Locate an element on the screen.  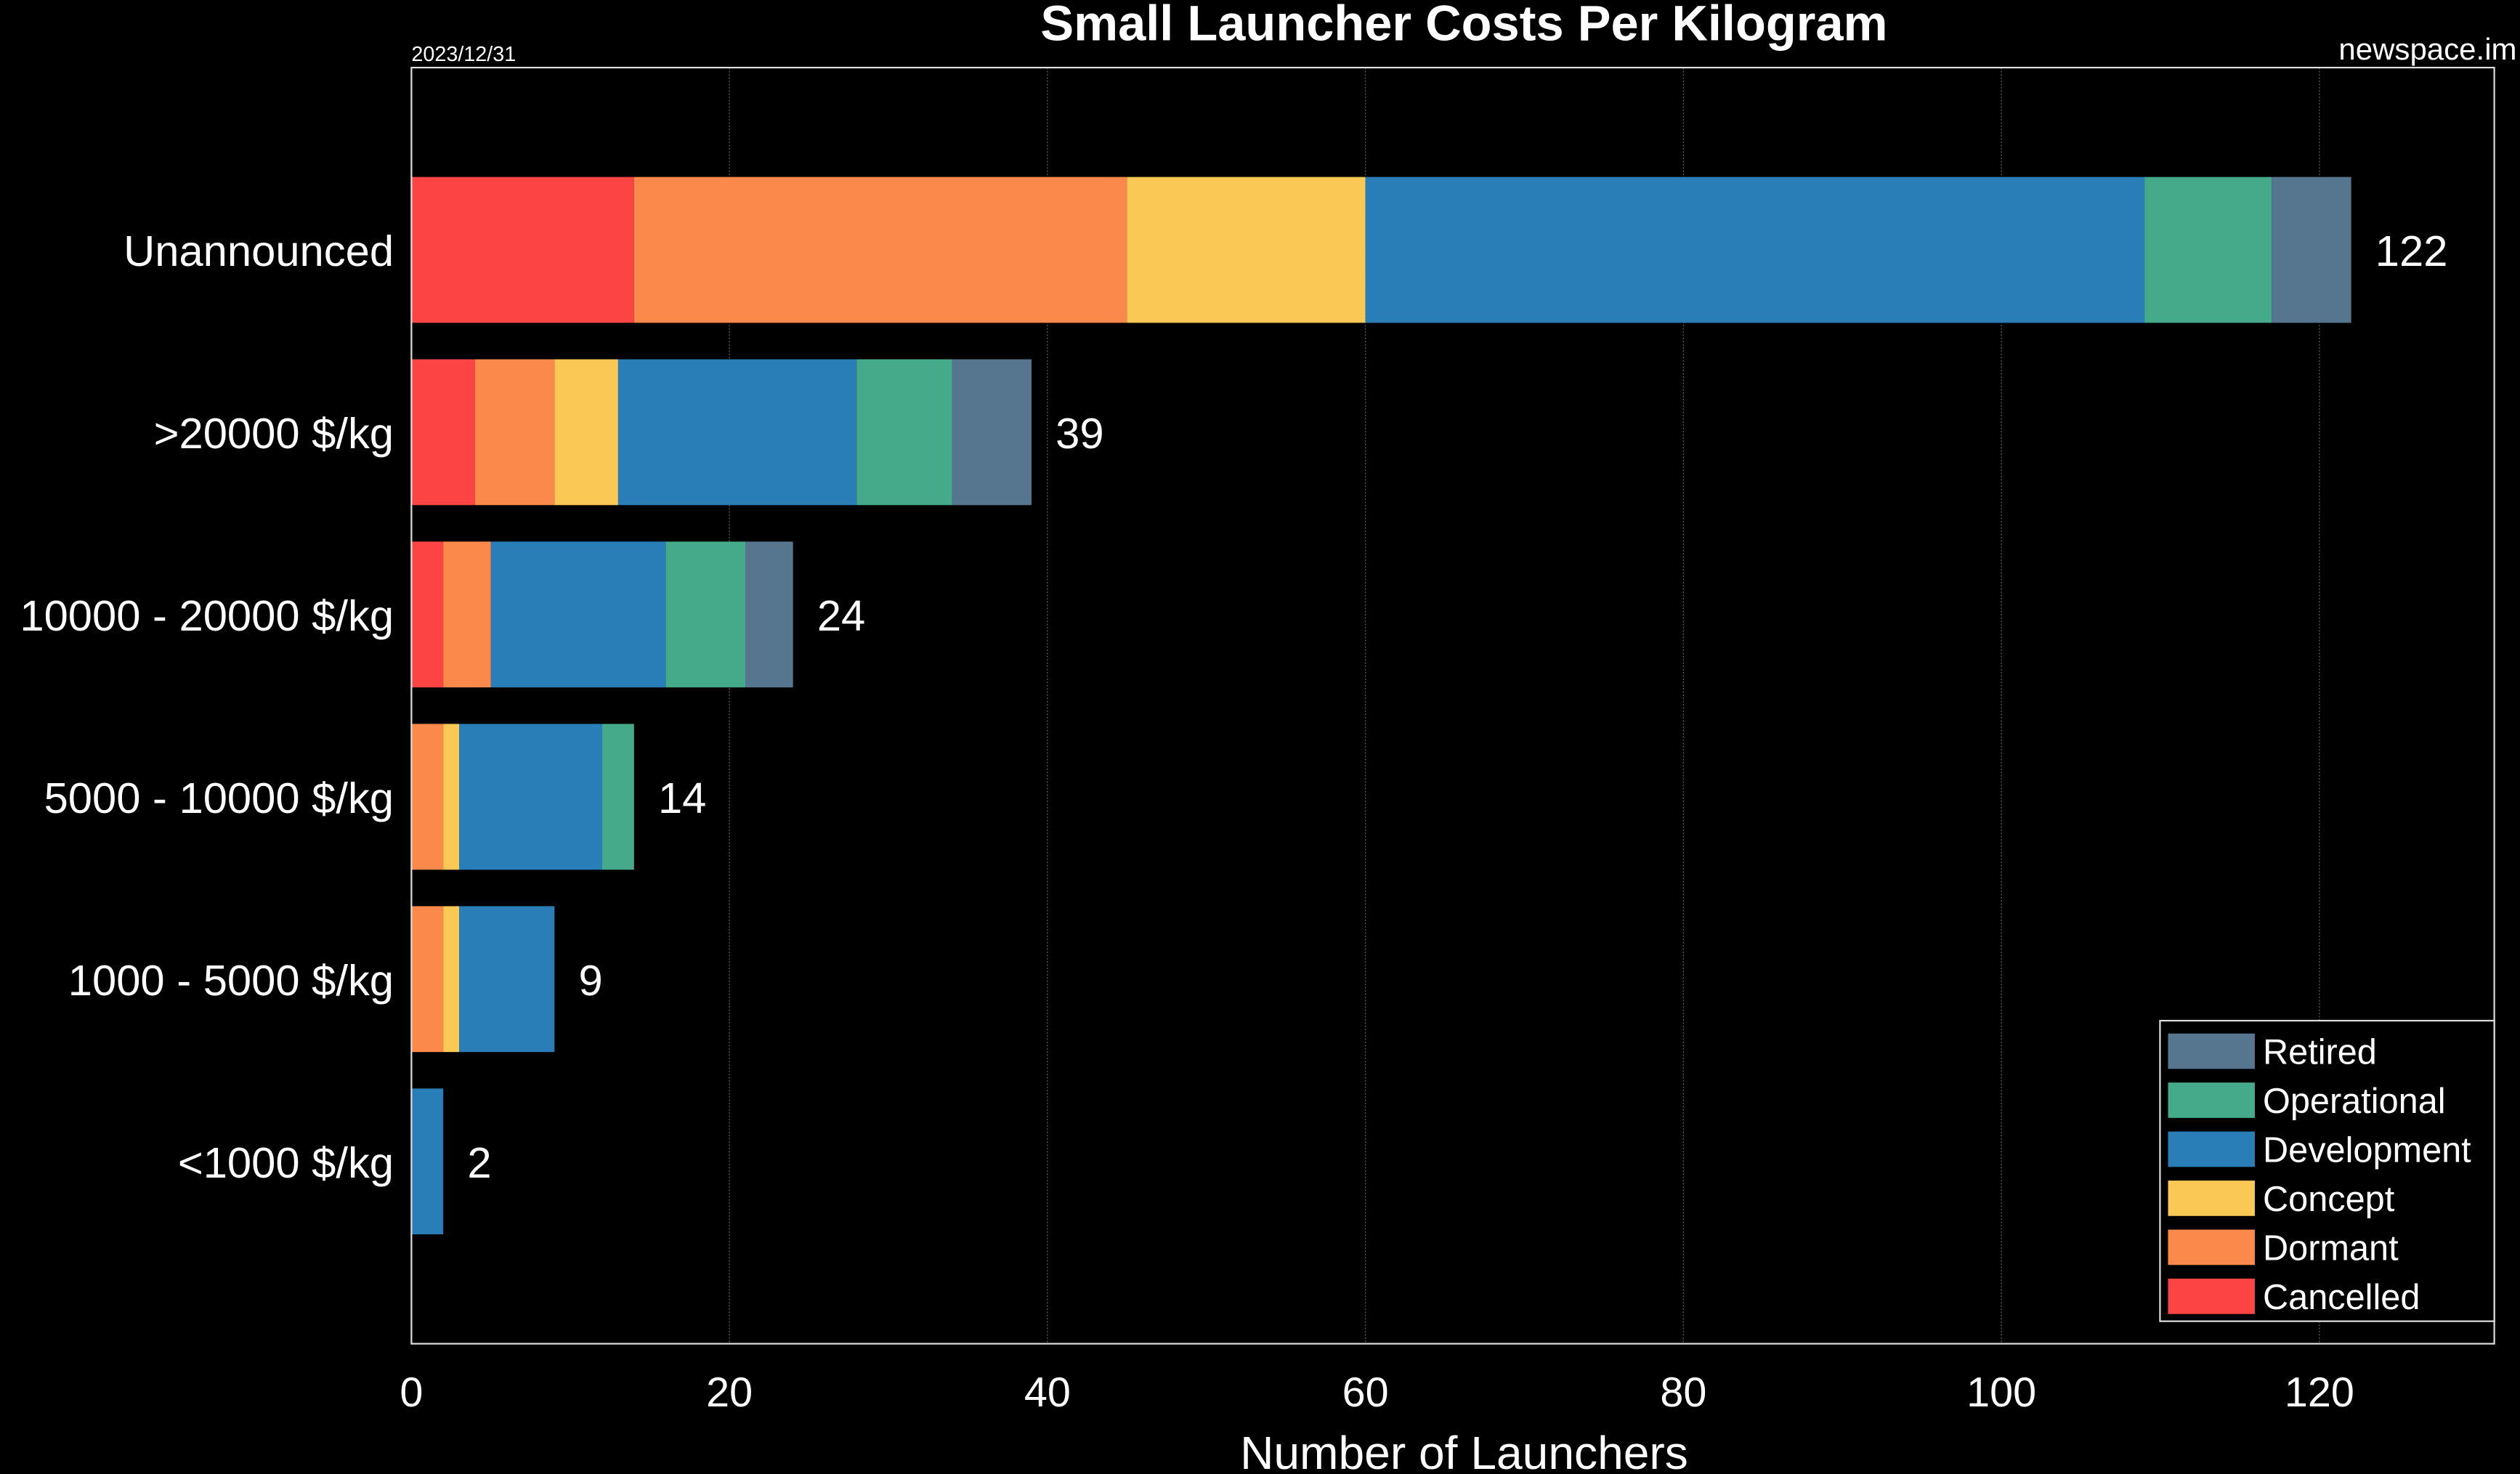
x-axis-label: Number of Launchers is located at coordinates (1464, 1450).